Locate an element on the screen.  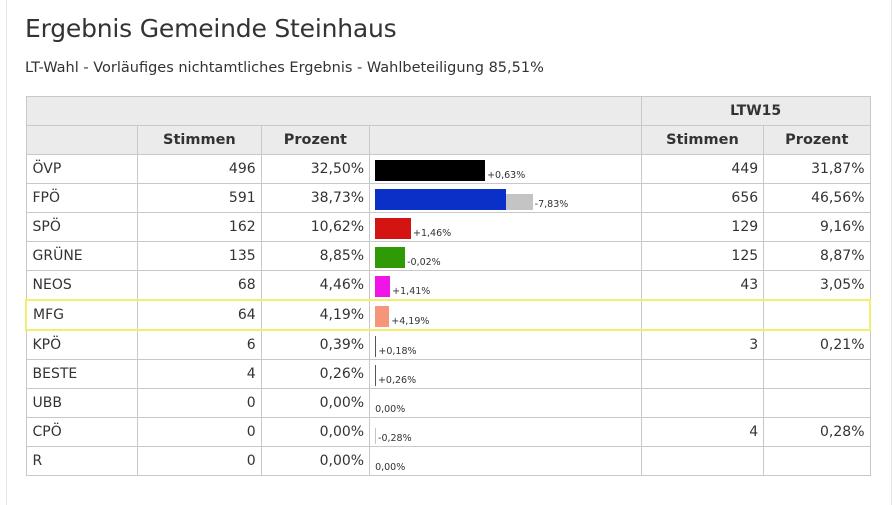
bar-cell: +4,19% is located at coordinates (505, 315).